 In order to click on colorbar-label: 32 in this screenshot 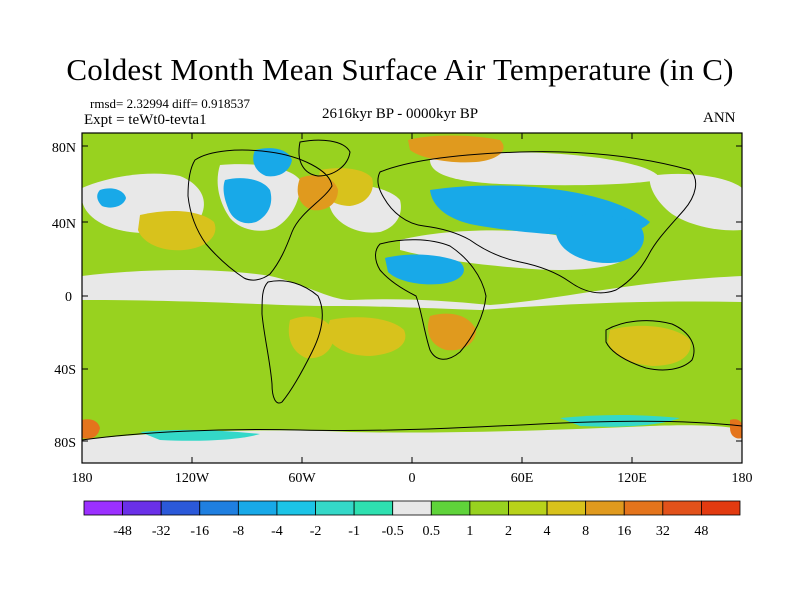, I will do `click(663, 531)`.